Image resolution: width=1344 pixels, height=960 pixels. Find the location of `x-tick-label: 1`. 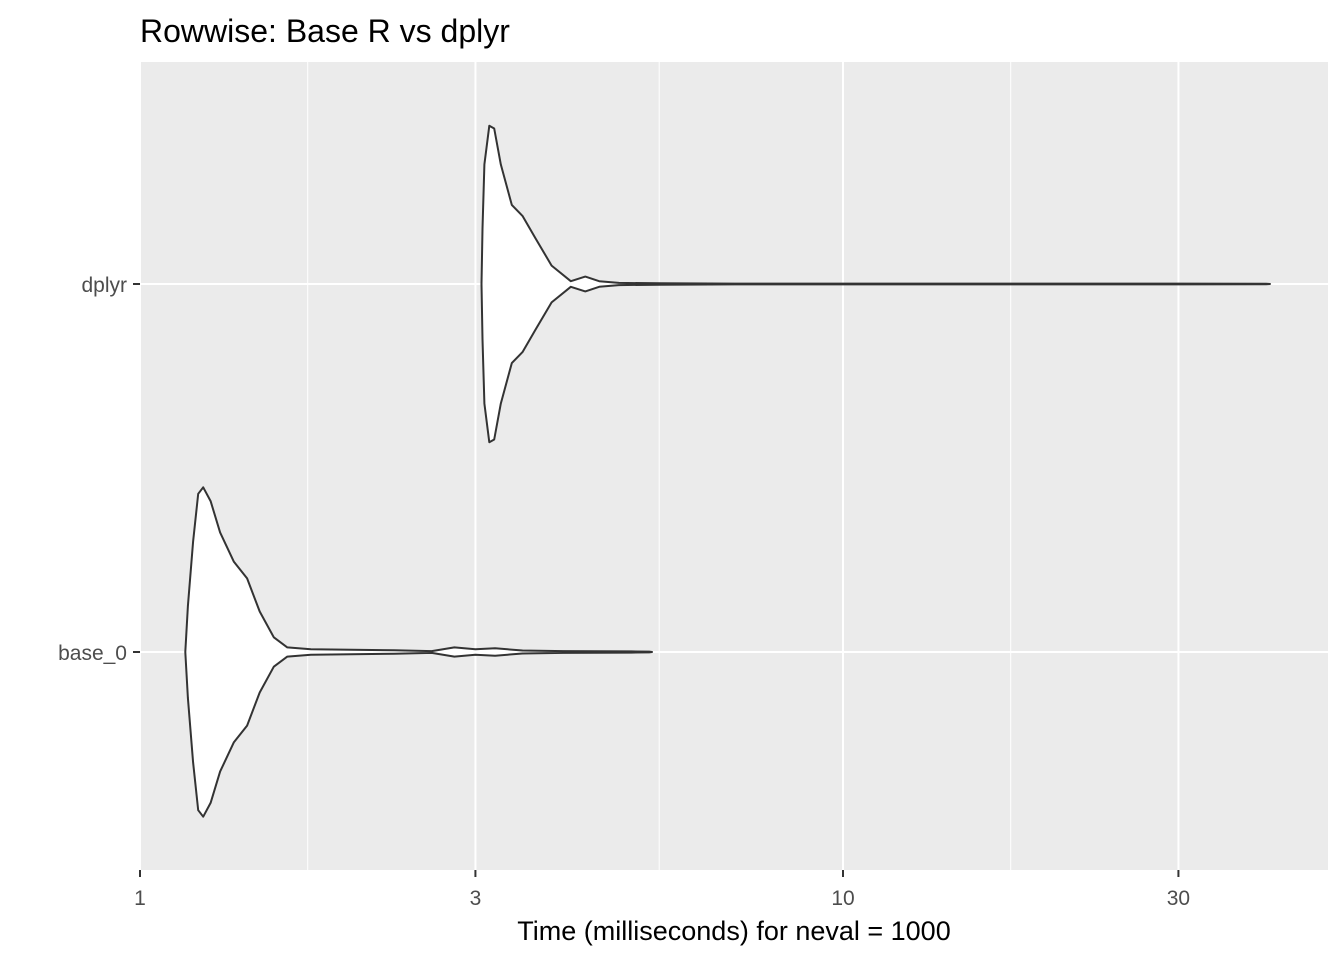

x-tick-label: 1 is located at coordinates (140, 898).